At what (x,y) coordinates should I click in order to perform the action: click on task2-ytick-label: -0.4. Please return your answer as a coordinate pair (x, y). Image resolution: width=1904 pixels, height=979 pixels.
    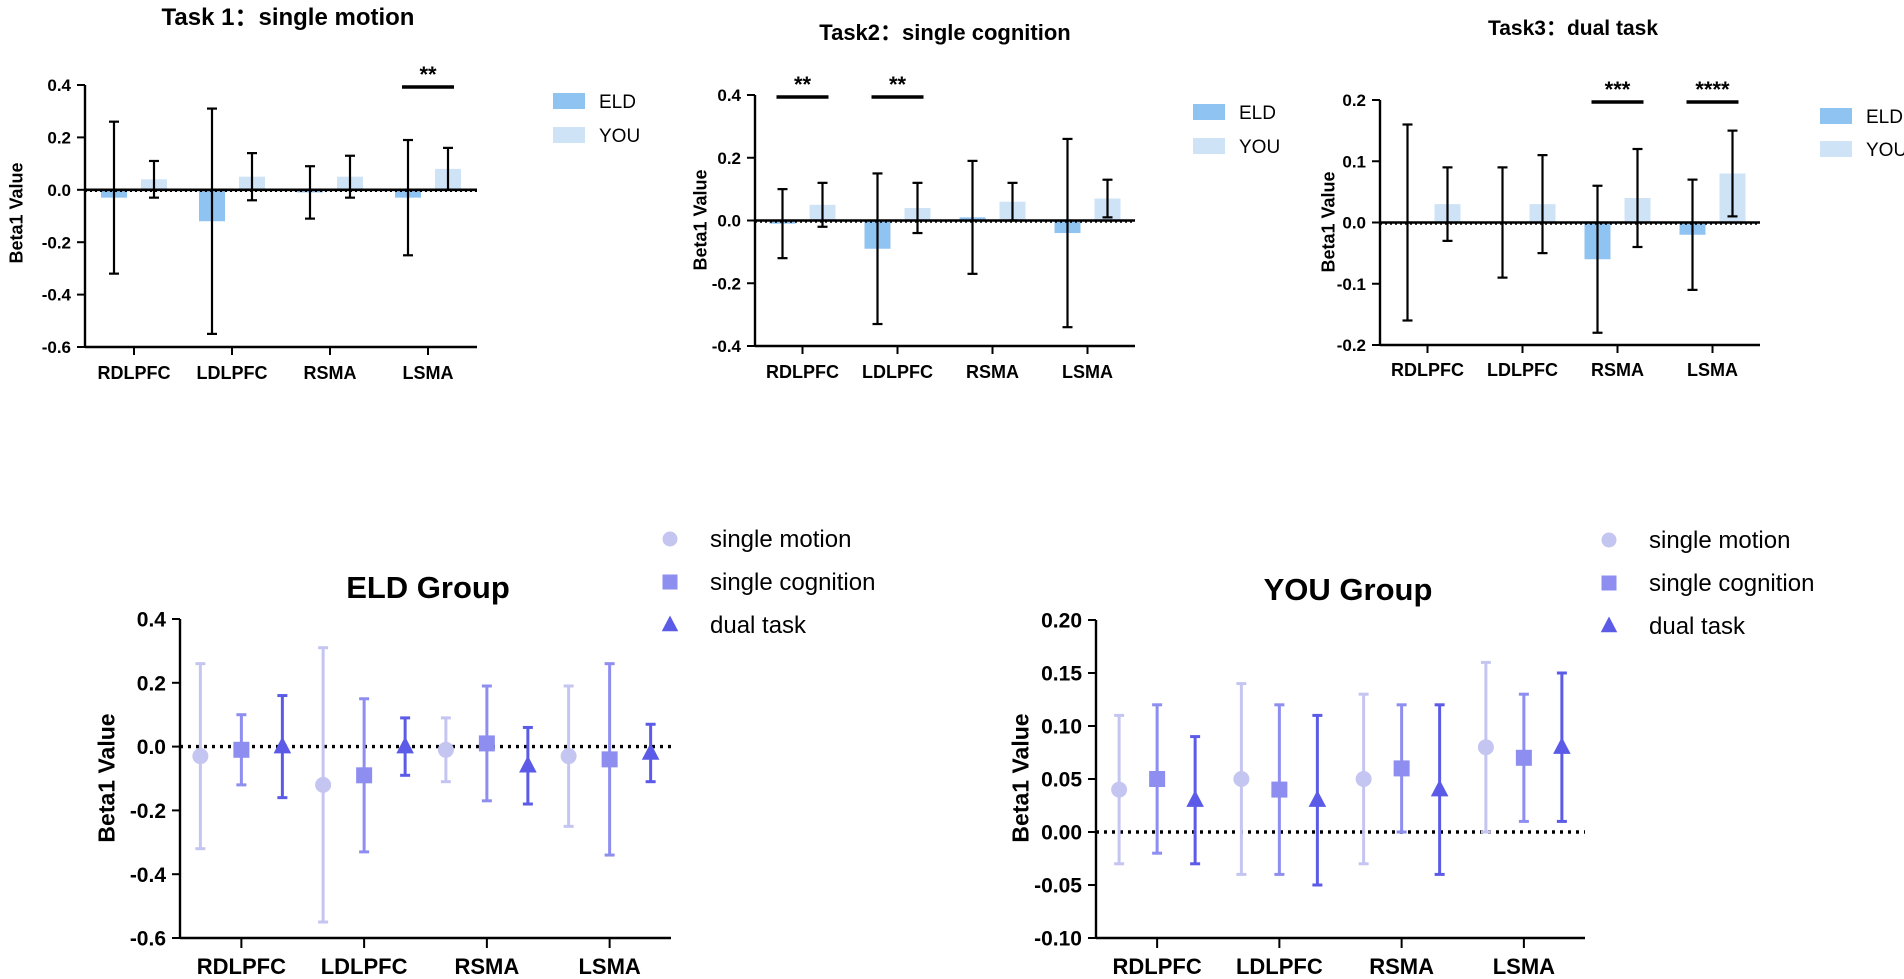
    Looking at the image, I should click on (727, 346).